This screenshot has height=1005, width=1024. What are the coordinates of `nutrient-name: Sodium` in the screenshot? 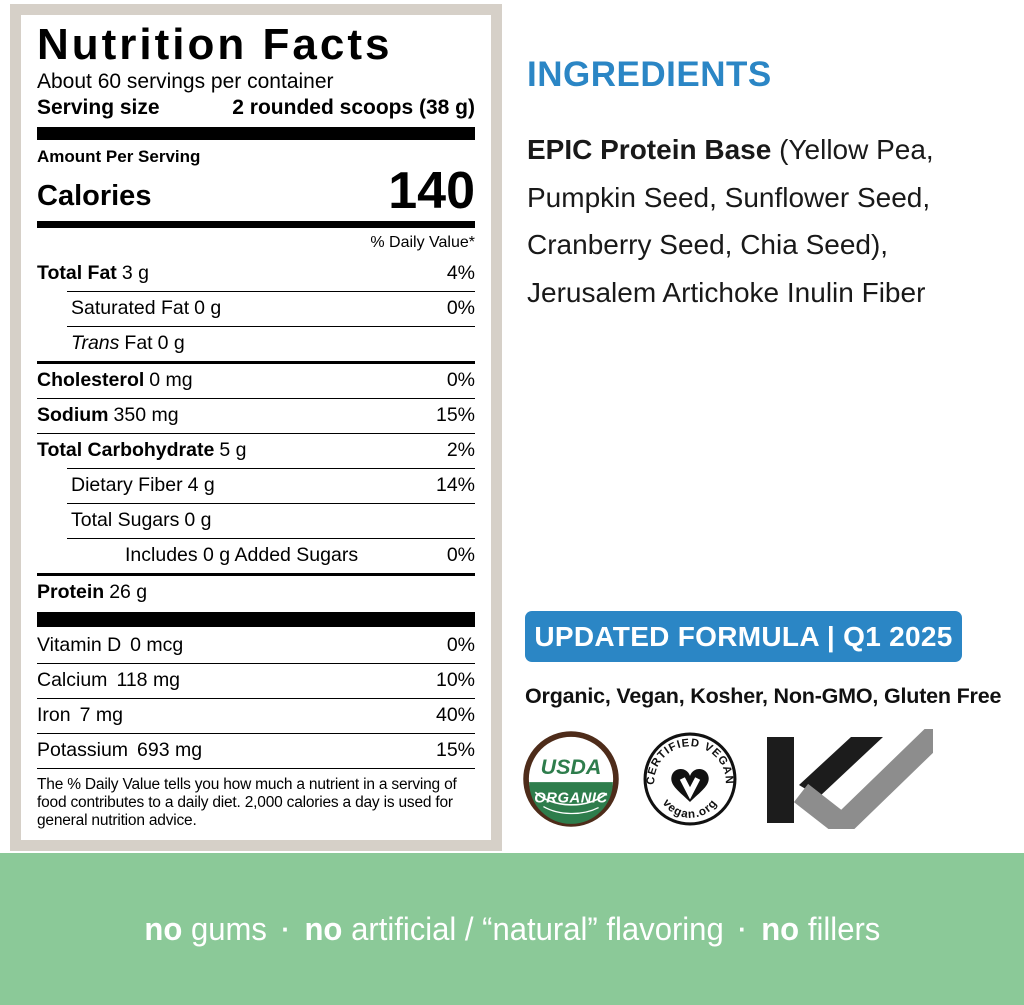 It's located at (73, 415).